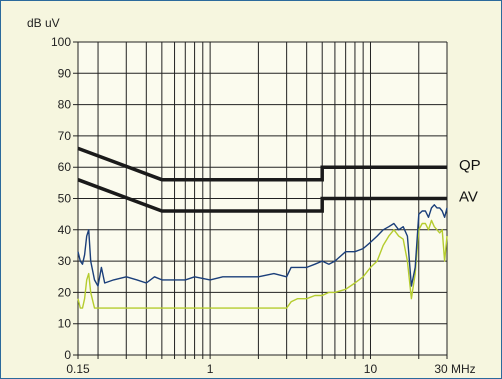 The height and width of the screenshot is (379, 502). I want to click on y-tick-label: 70, so click(65, 136).